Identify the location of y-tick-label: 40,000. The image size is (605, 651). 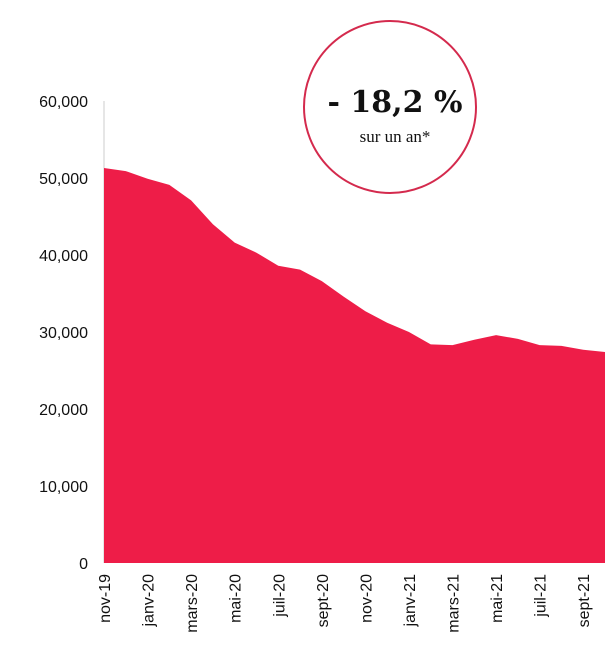
(63, 256).